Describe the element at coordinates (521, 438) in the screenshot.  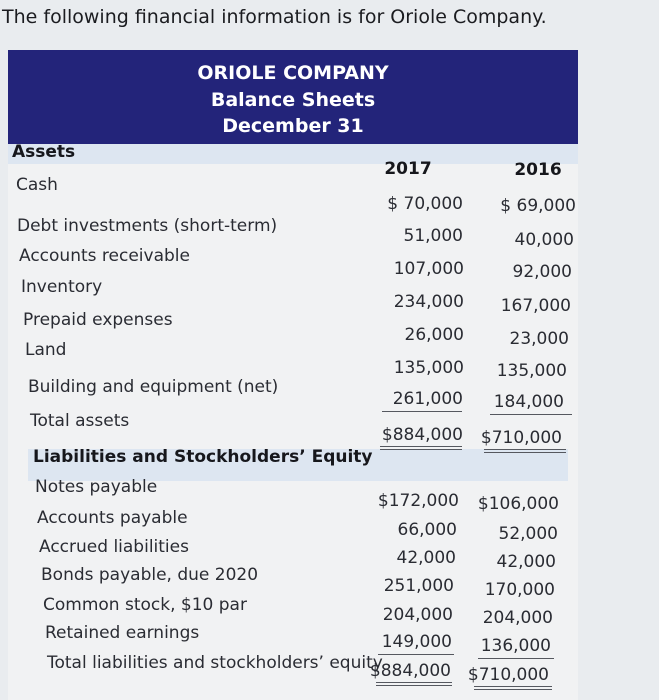
I see `total-assets-2016: $710,000` at that location.